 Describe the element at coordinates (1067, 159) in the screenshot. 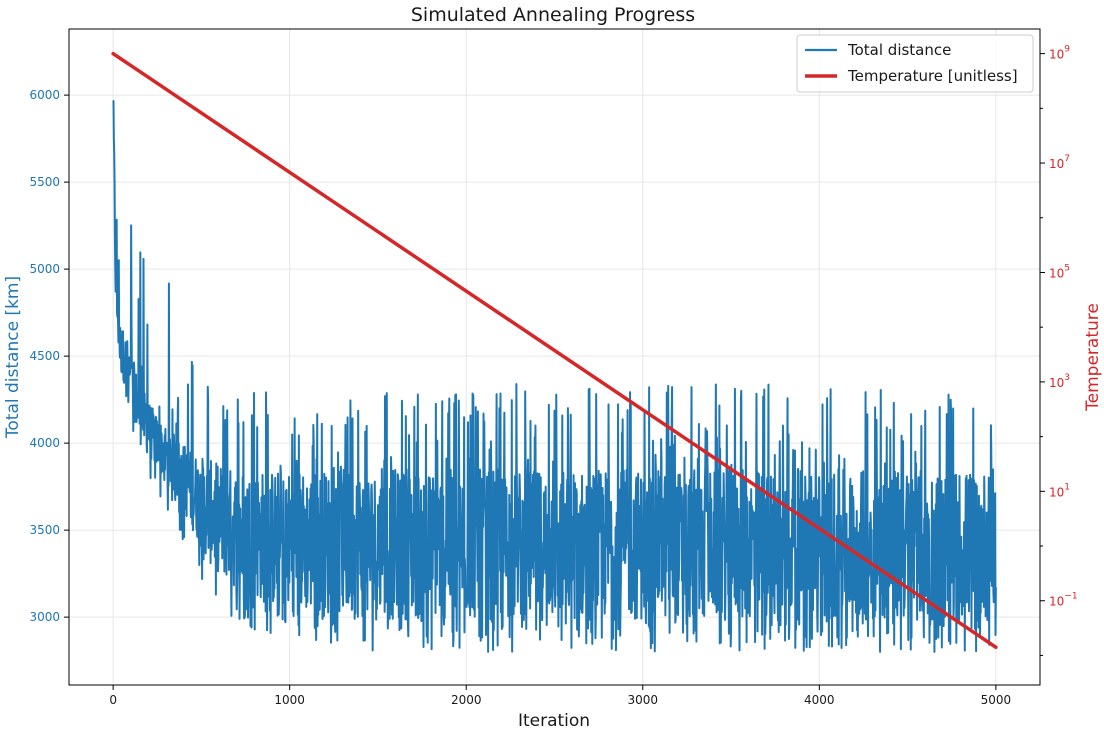

I see `y-right-tick-exponent-4: 7` at that location.